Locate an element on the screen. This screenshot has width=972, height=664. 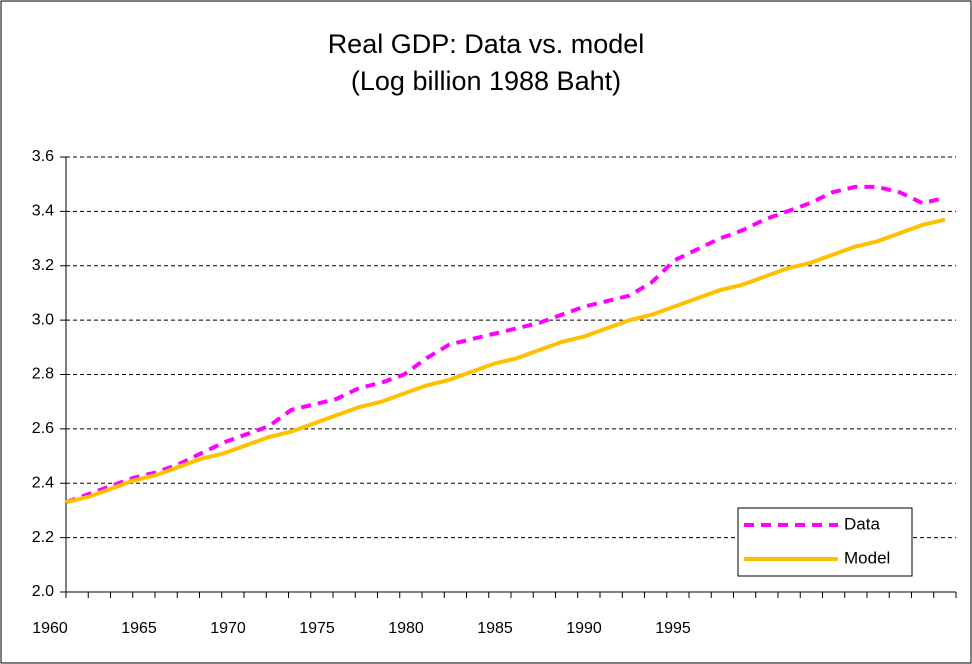
y-tick-label: 2.6 is located at coordinates (43, 428).